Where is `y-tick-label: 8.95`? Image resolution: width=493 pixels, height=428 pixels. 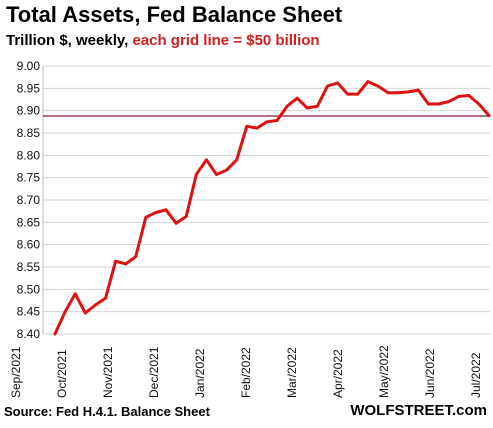
y-tick-label: 8.95 is located at coordinates (29, 88).